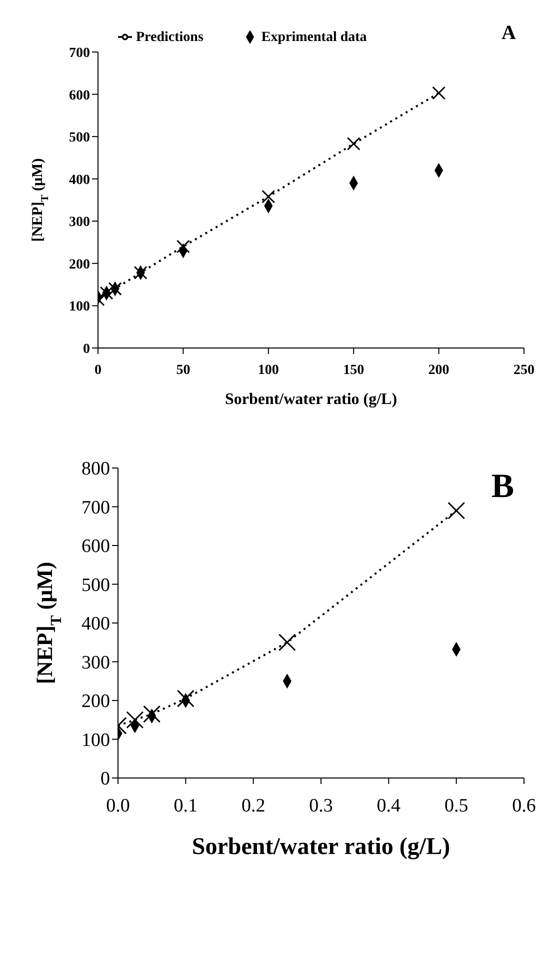 Image resolution: width=556 pixels, height=958 pixels. I want to click on y-tick-label: 800, so click(96, 469).